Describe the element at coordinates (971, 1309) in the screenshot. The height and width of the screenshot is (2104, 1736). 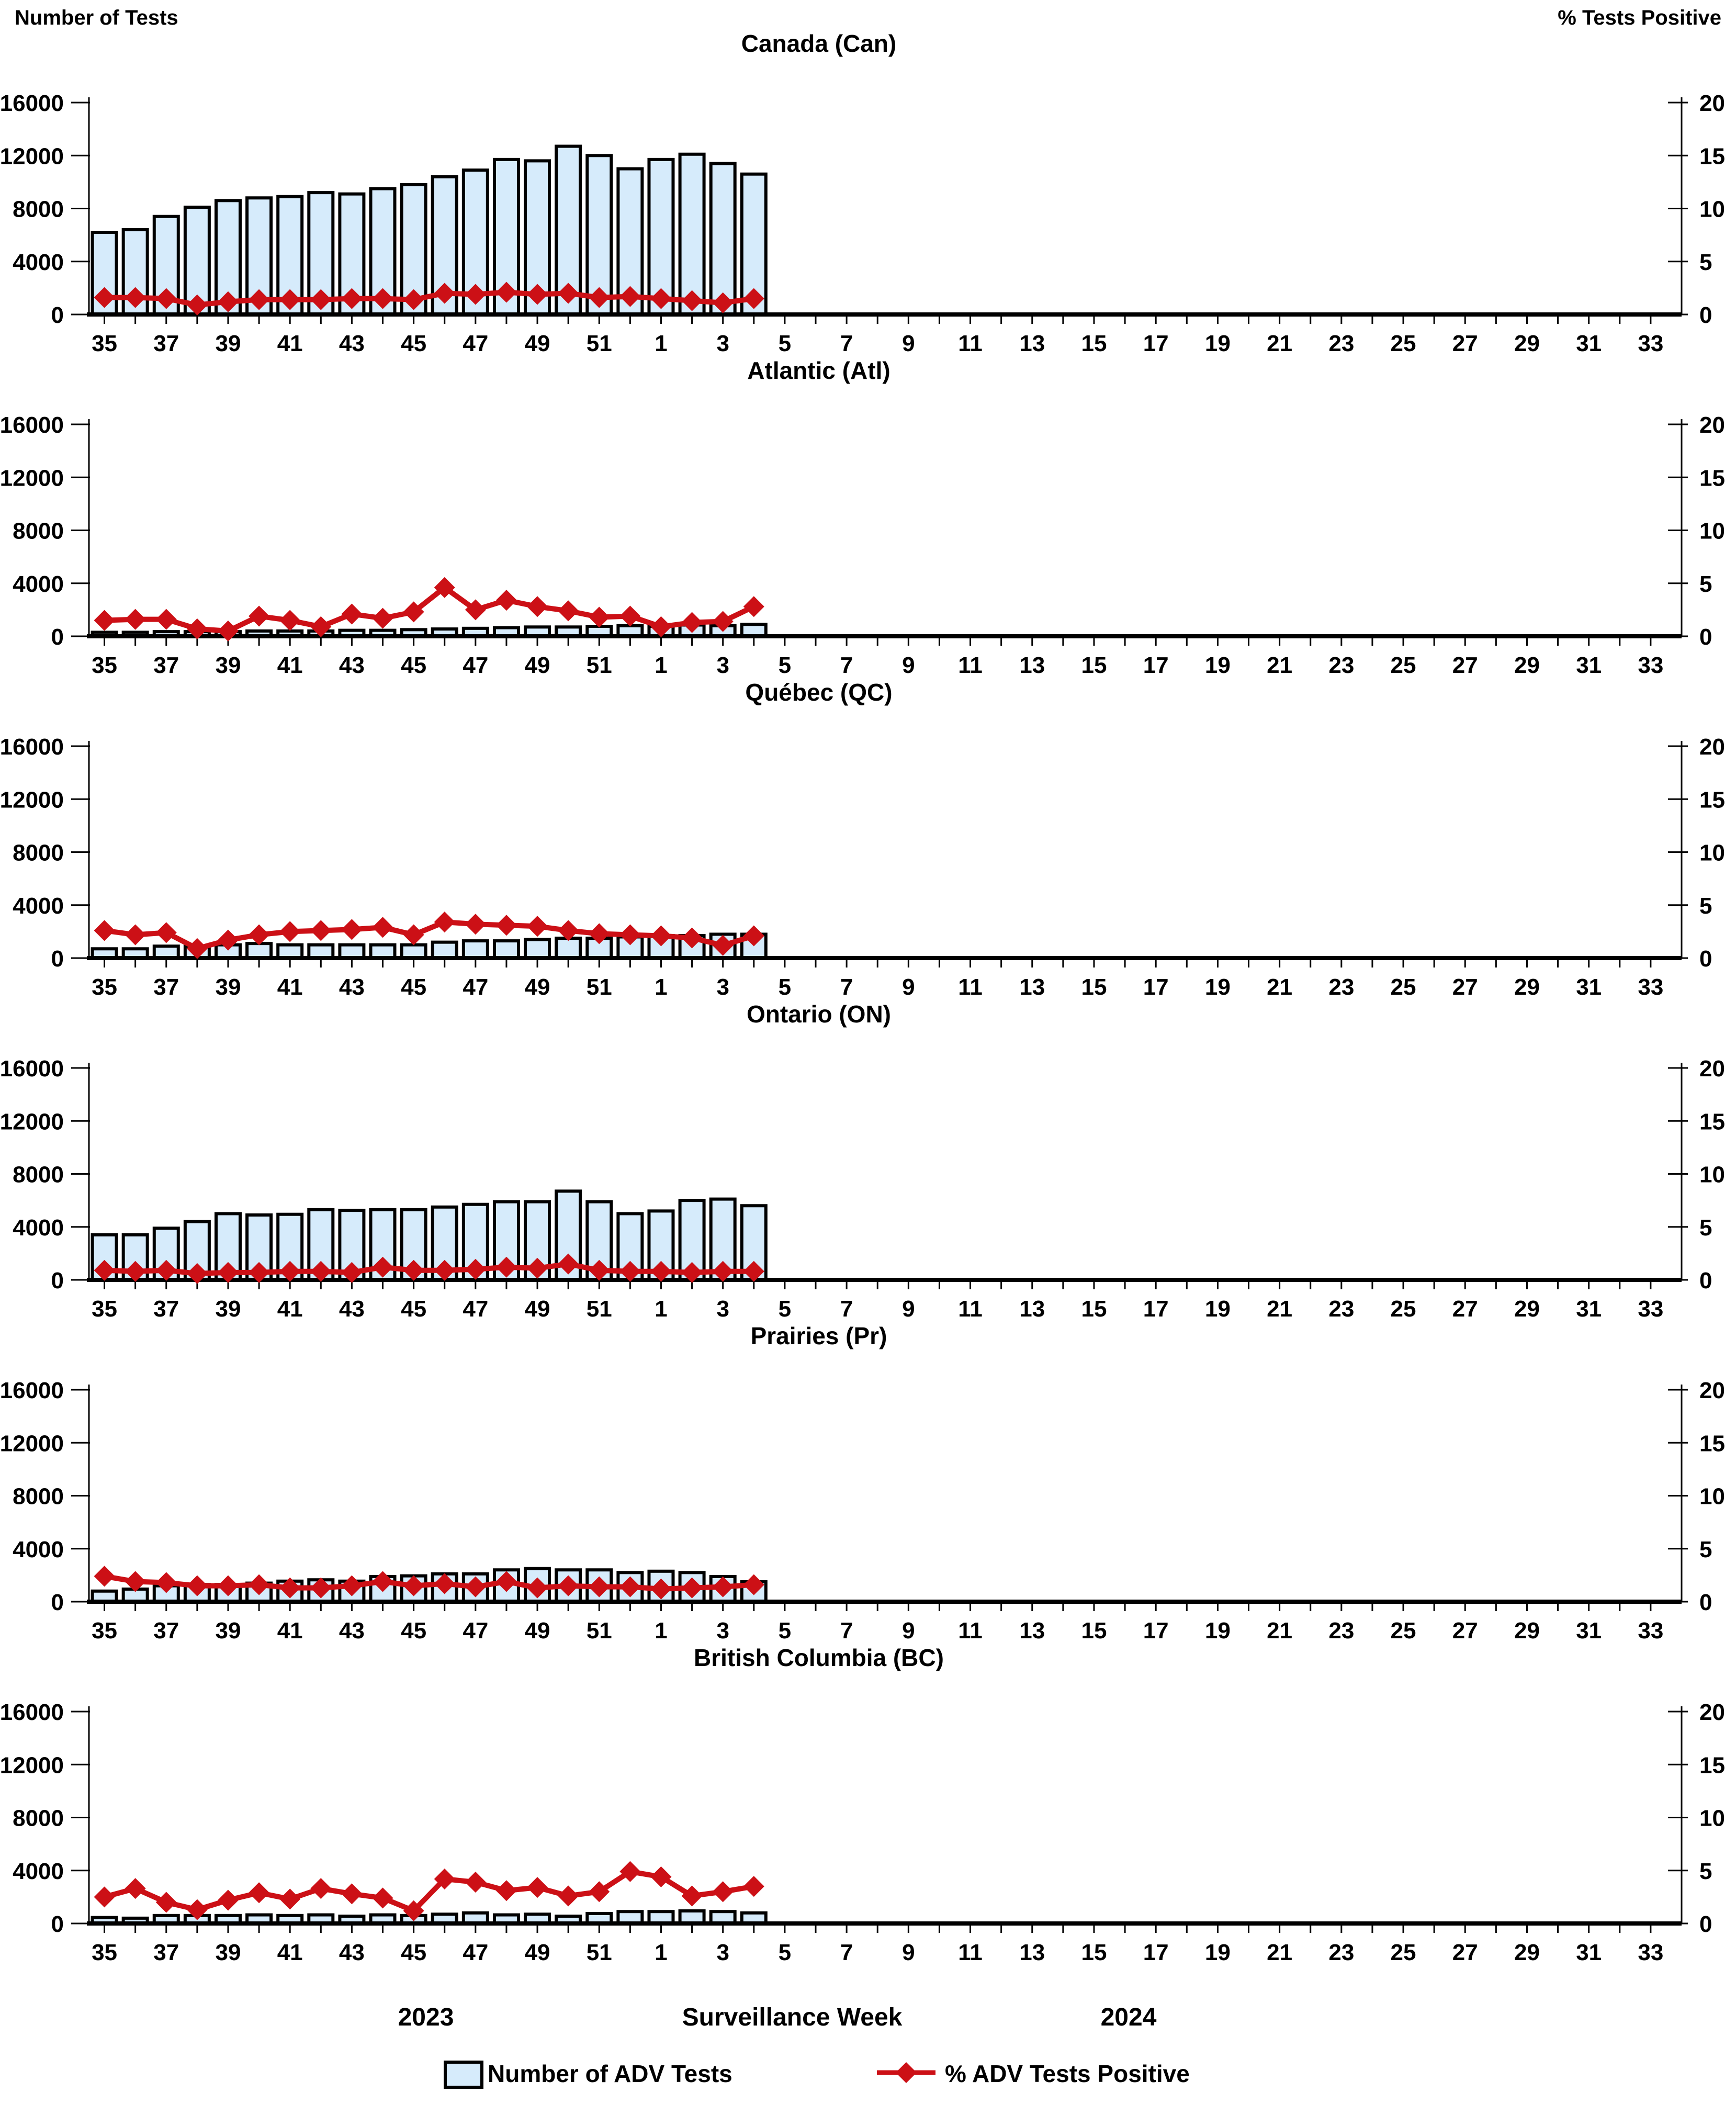
I see `x-tick-label-week-11: 11` at that location.